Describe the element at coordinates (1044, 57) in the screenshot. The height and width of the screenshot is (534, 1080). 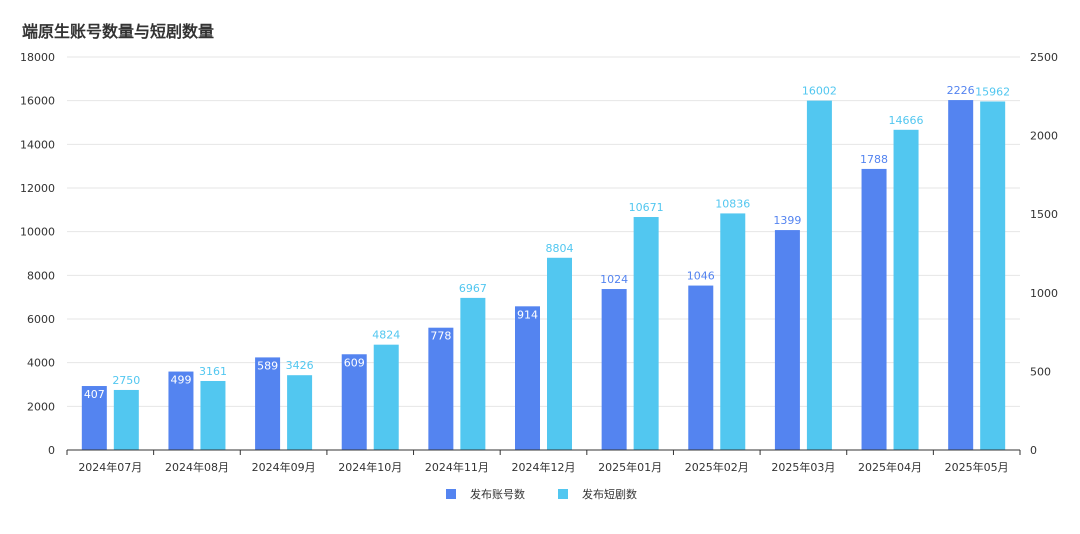
I see `right-tick-label: 2500` at that location.